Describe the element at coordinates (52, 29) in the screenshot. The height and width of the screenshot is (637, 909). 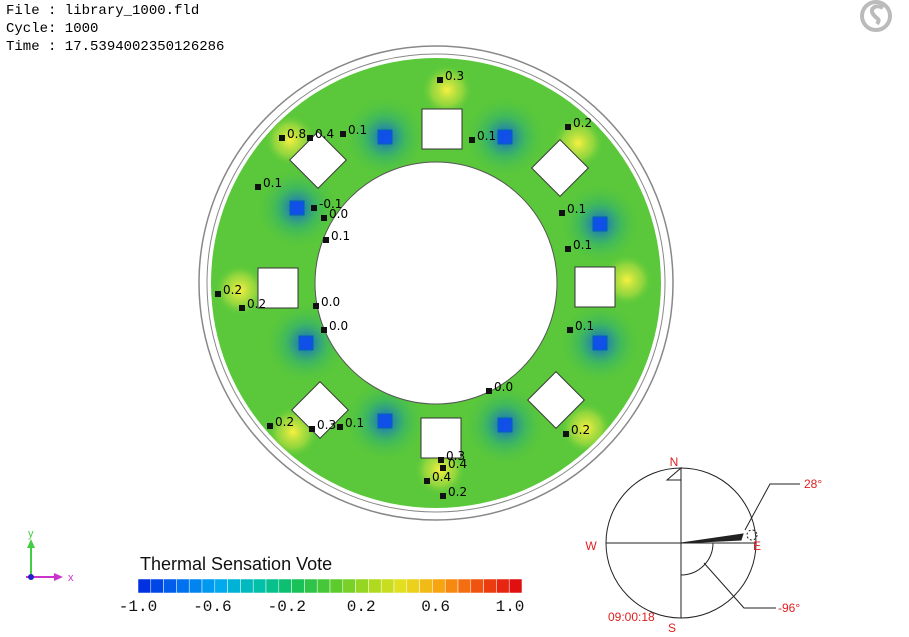
I see `cycle-label: Cycle: 1000` at that location.